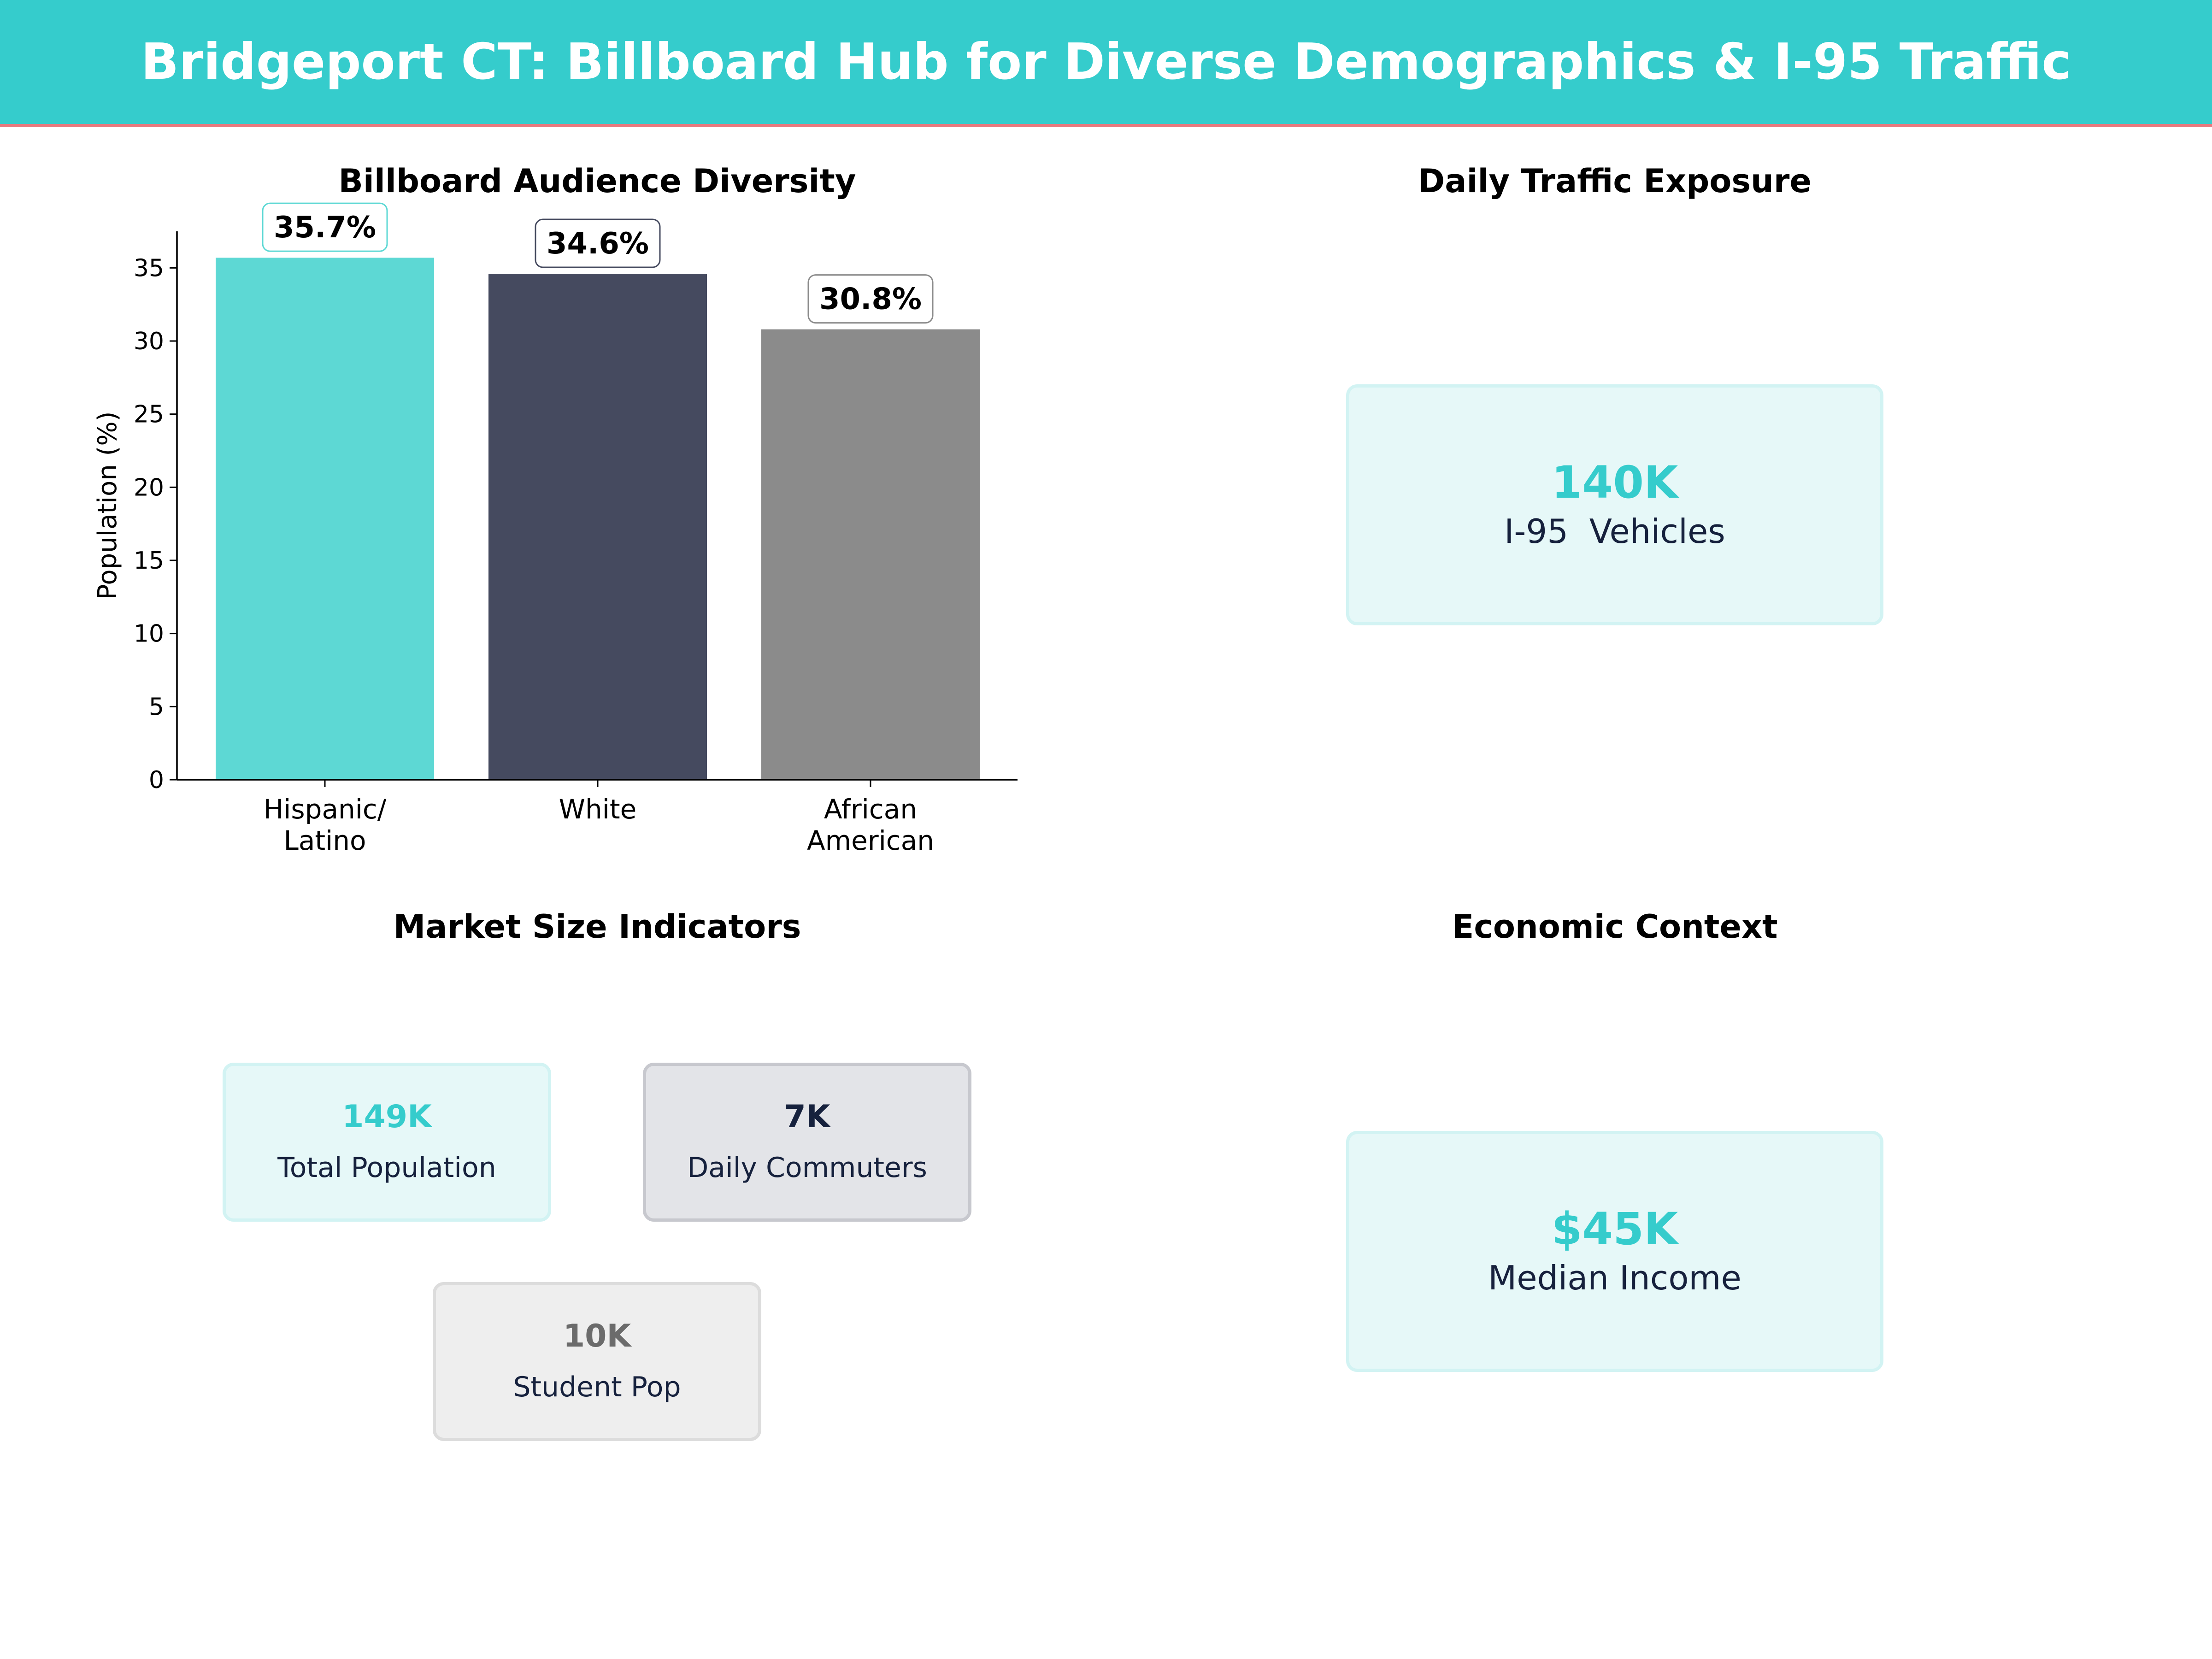 The height and width of the screenshot is (1659, 2212). What do you see at coordinates (149, 268) in the screenshot?
I see `y-tick-label-7: 35` at bounding box center [149, 268].